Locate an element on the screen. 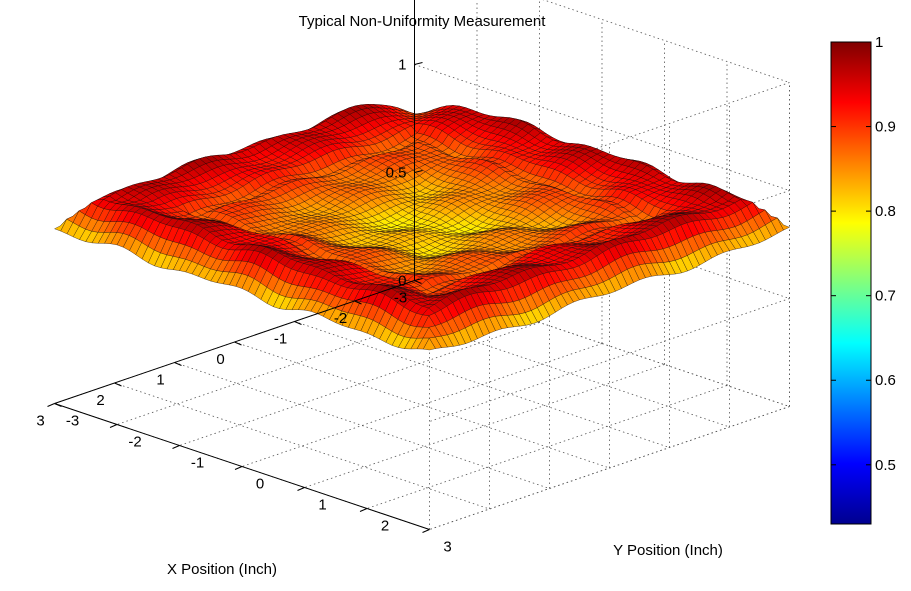 The height and width of the screenshot is (591, 911). x-tick-label: 3 is located at coordinates (40, 421).